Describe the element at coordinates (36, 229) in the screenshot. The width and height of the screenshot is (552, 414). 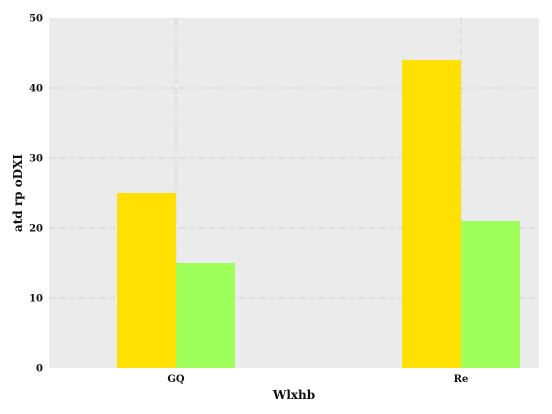
I see `y-tick-label: 20` at that location.